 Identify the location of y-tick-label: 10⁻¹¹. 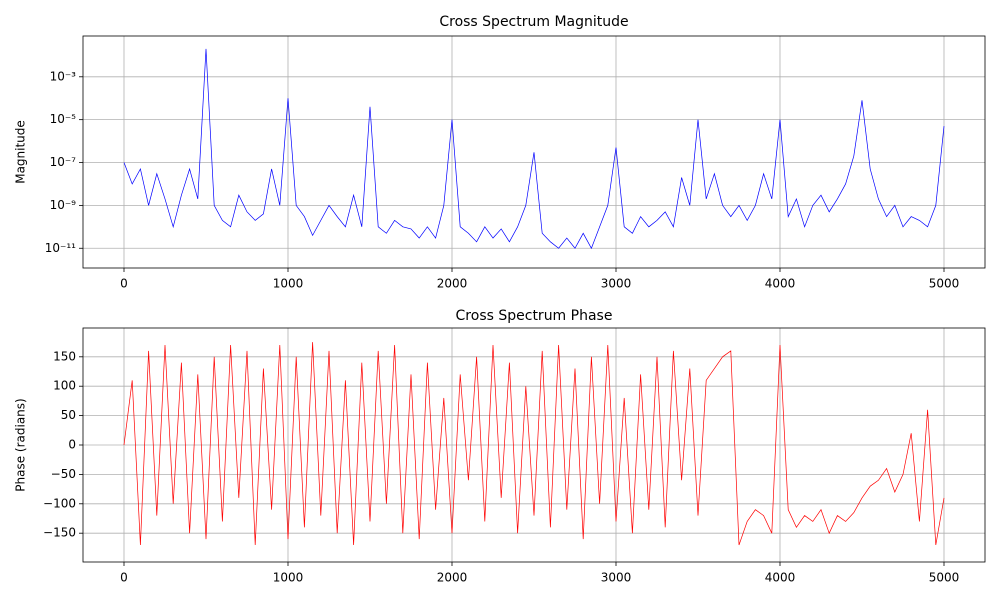
(60, 248).